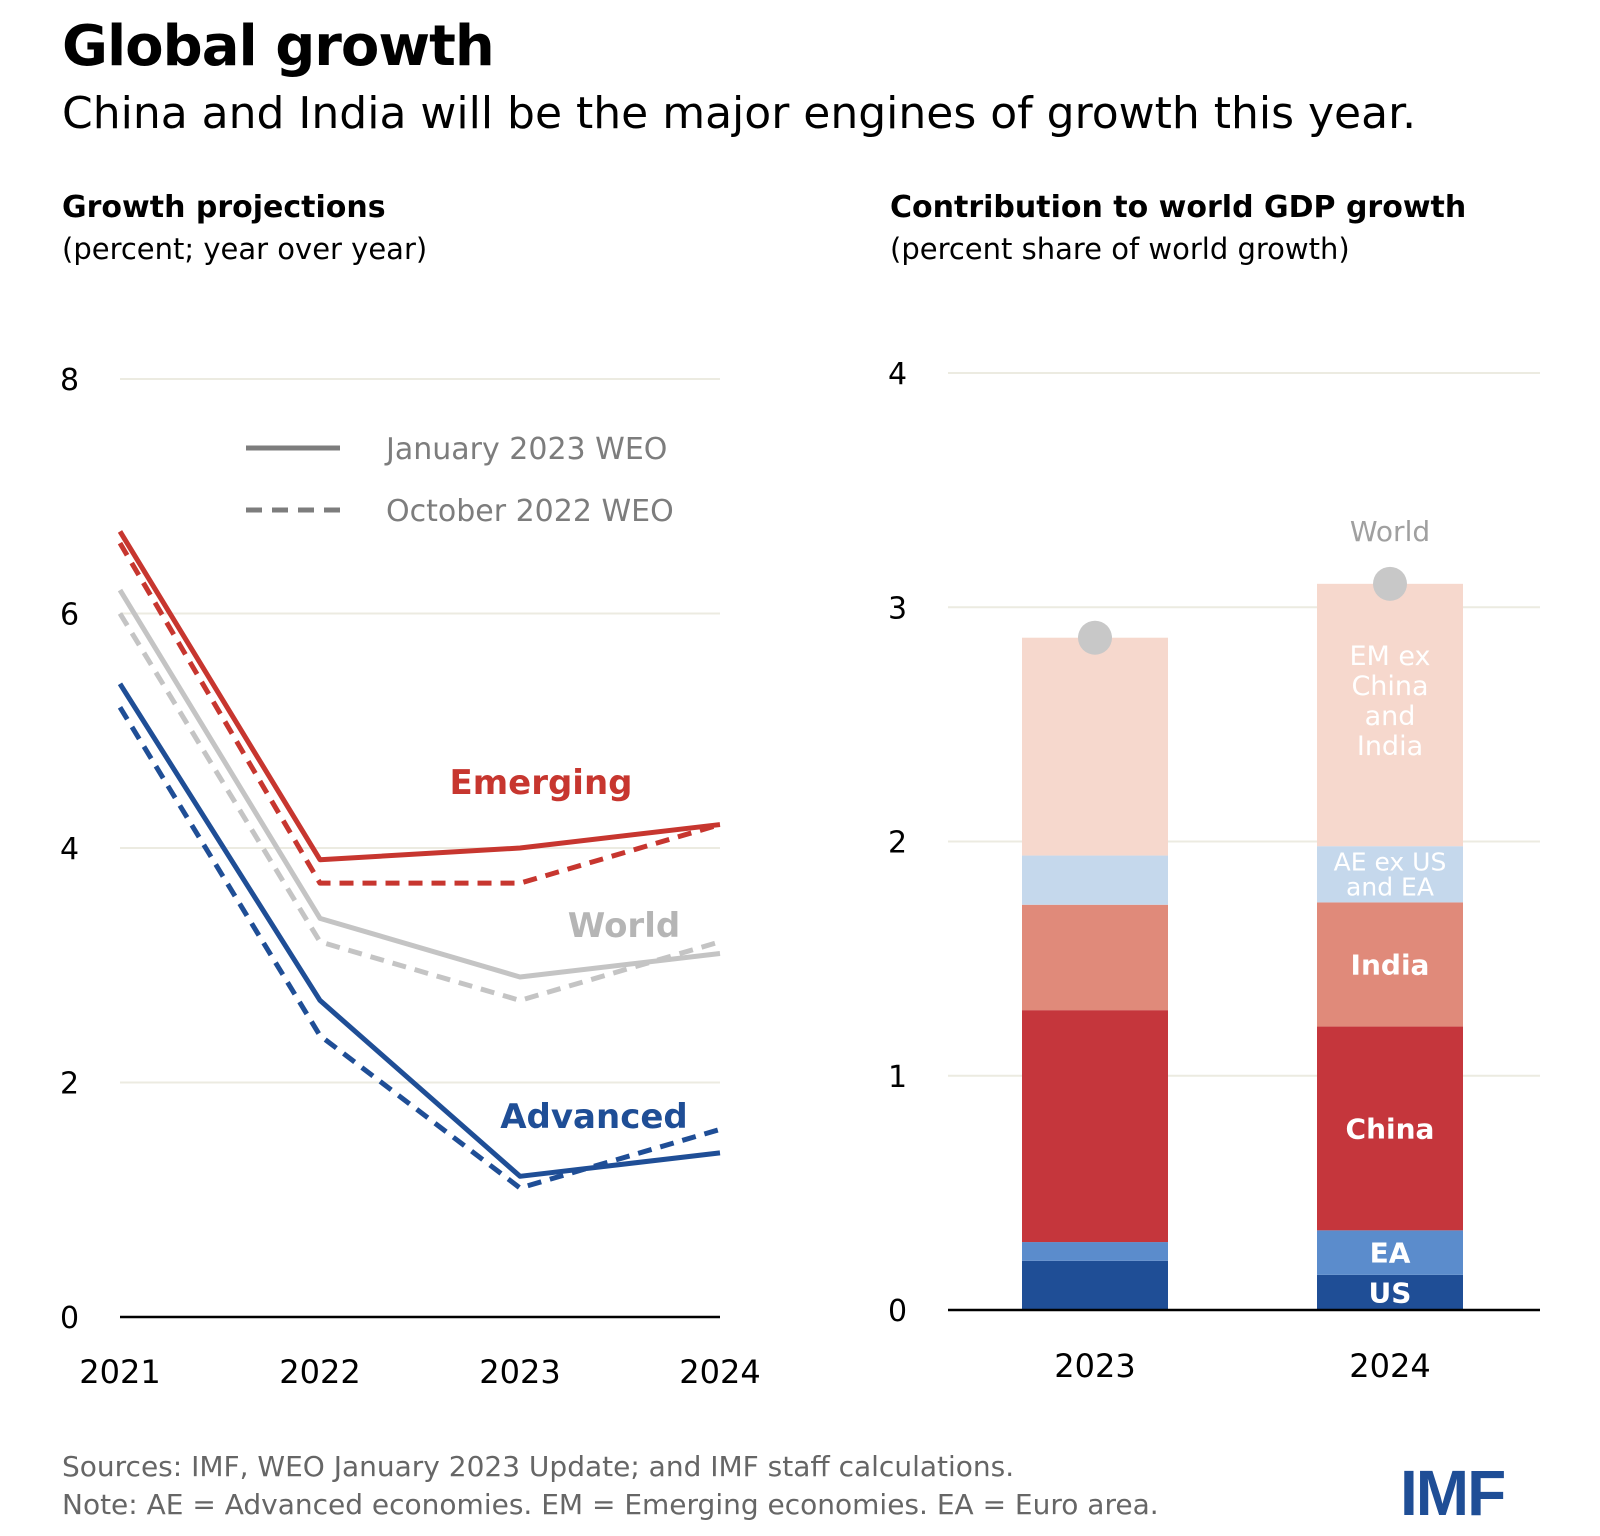 This screenshot has height=1536, width=1600. Describe the element at coordinates (1390, 531) in the screenshot. I see `world-marker-label: World` at that location.